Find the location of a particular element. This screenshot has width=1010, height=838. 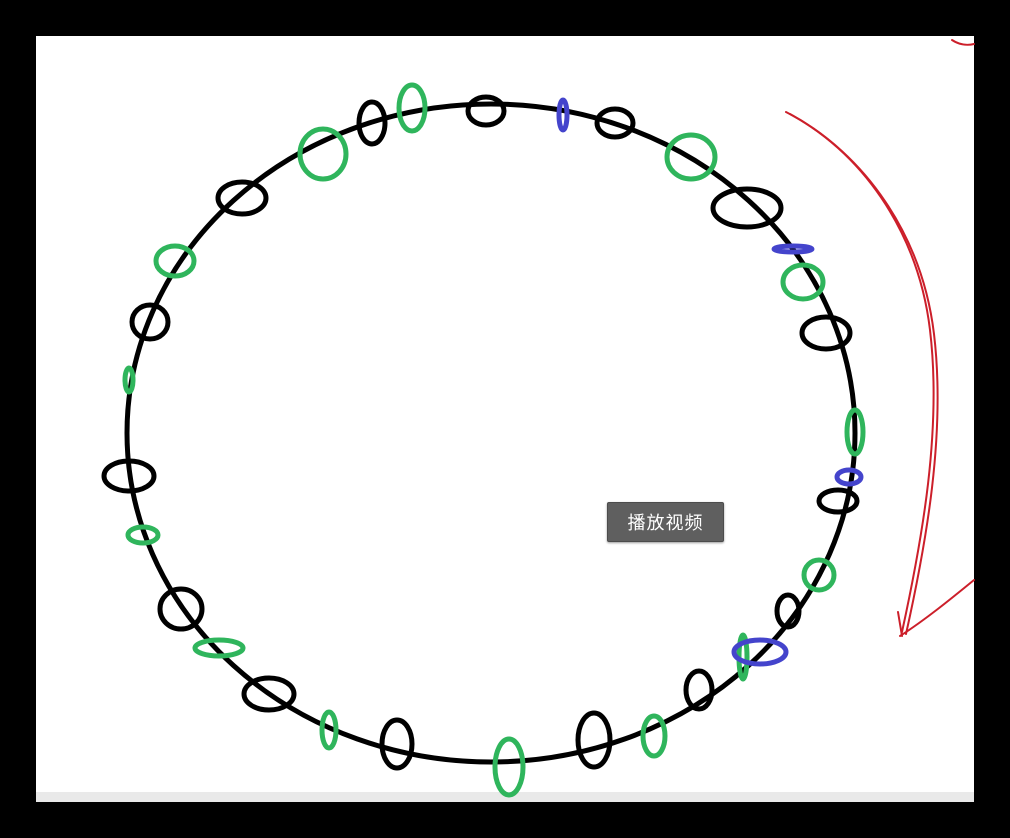

whiteboard-bottom-edge is located at coordinates (505, 797).